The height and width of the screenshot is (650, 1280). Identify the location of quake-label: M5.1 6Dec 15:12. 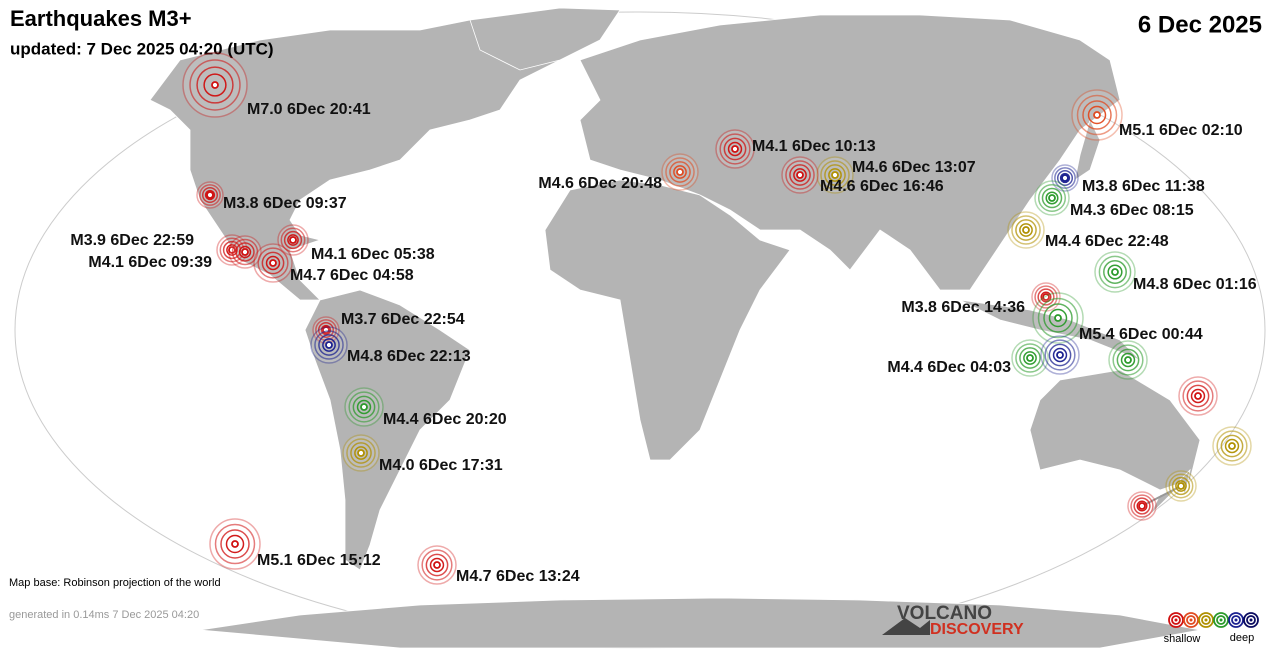
(319, 560).